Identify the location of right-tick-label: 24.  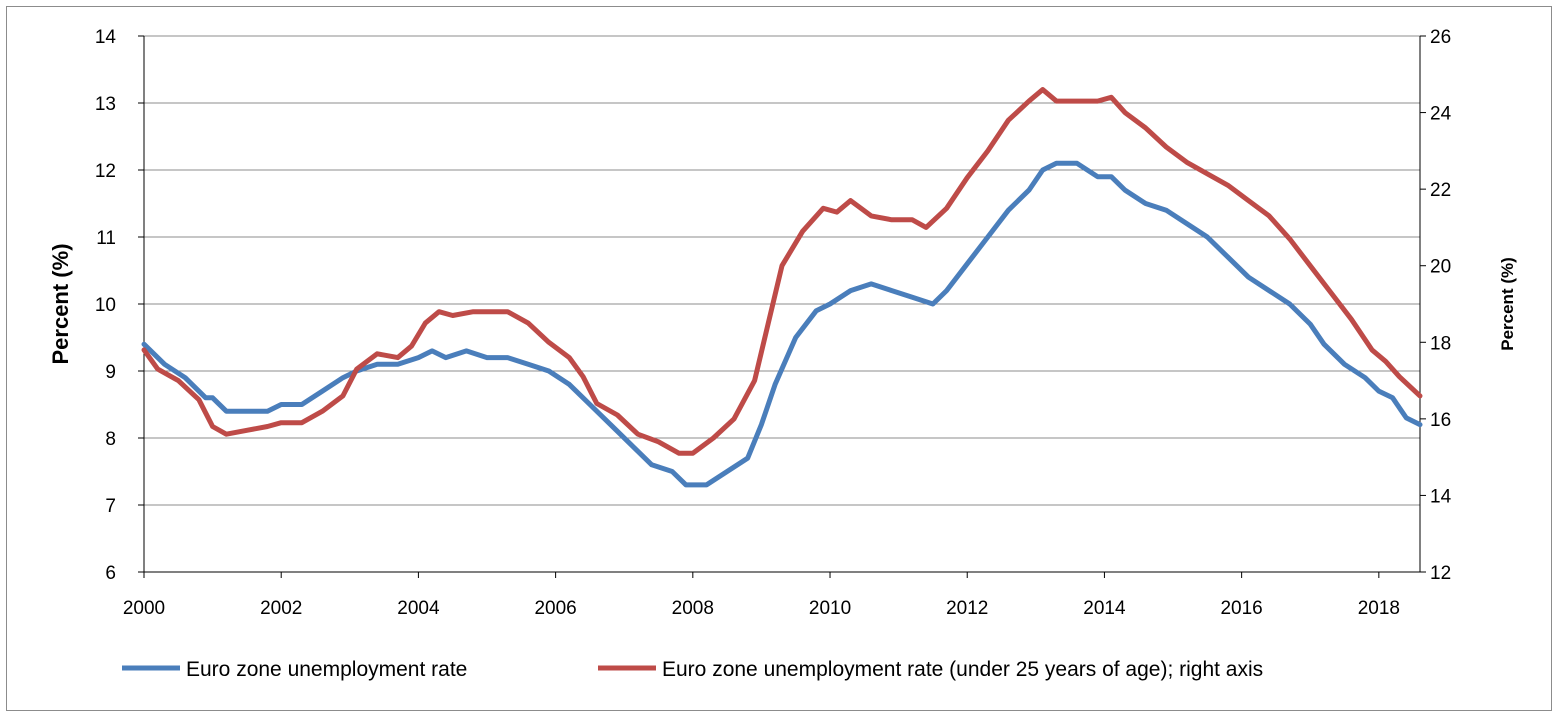
(1441, 114).